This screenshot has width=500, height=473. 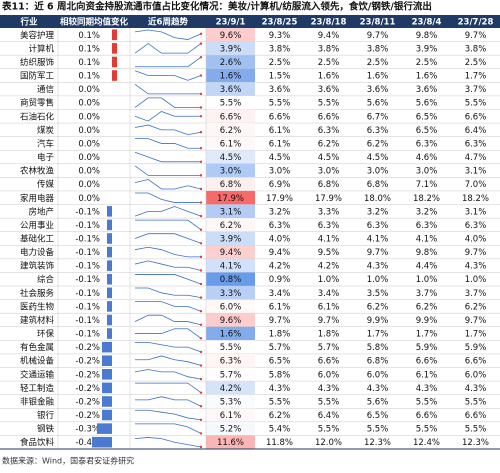 I want to click on value-cell: 3.3%, so click(x=231, y=294).